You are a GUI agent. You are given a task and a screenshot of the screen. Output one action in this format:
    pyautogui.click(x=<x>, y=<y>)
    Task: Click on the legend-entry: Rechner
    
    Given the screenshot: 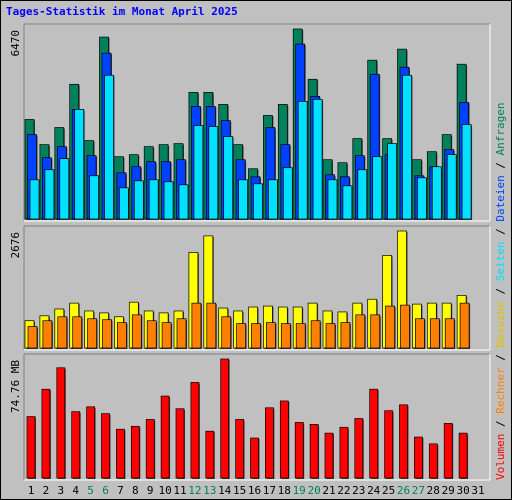 What is the action you would take?
    pyautogui.click(x=500, y=390)
    